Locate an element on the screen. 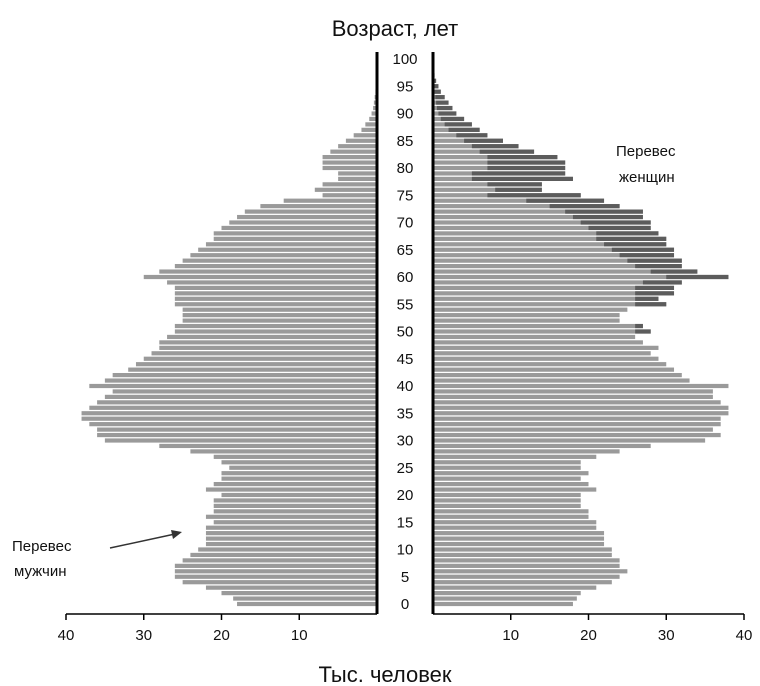  chart-title: Возраст, лет is located at coordinates (395, 28).